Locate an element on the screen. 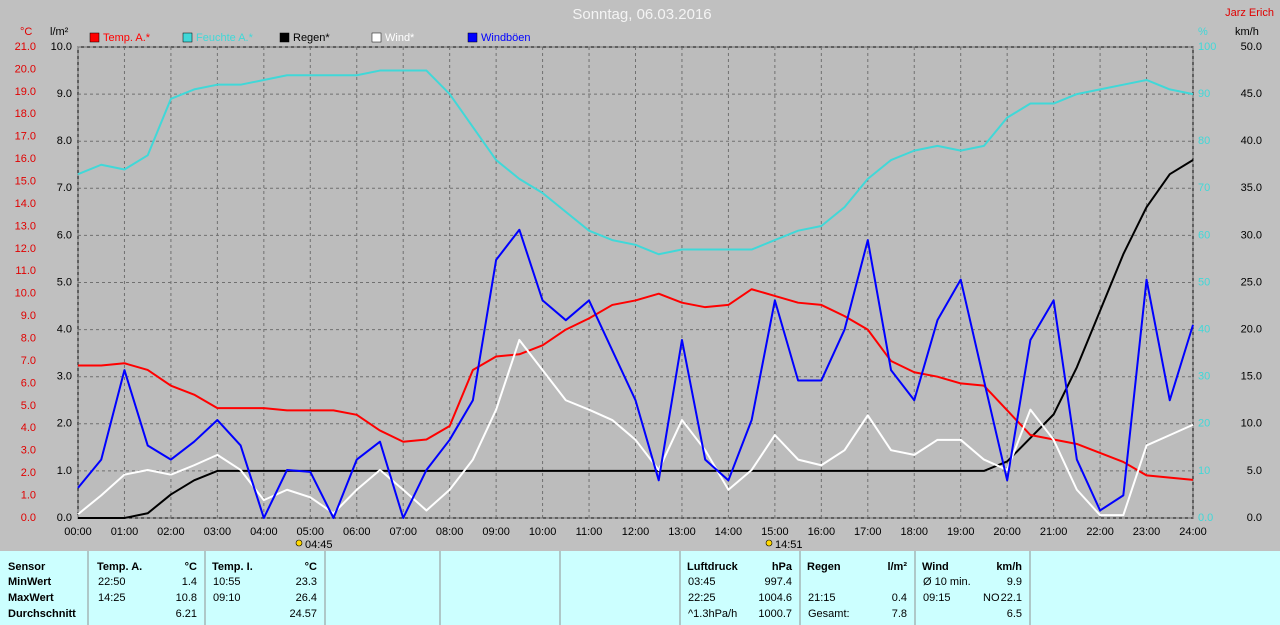 The height and width of the screenshot is (625, 1280). table-cell: 10.8 is located at coordinates (186, 598).